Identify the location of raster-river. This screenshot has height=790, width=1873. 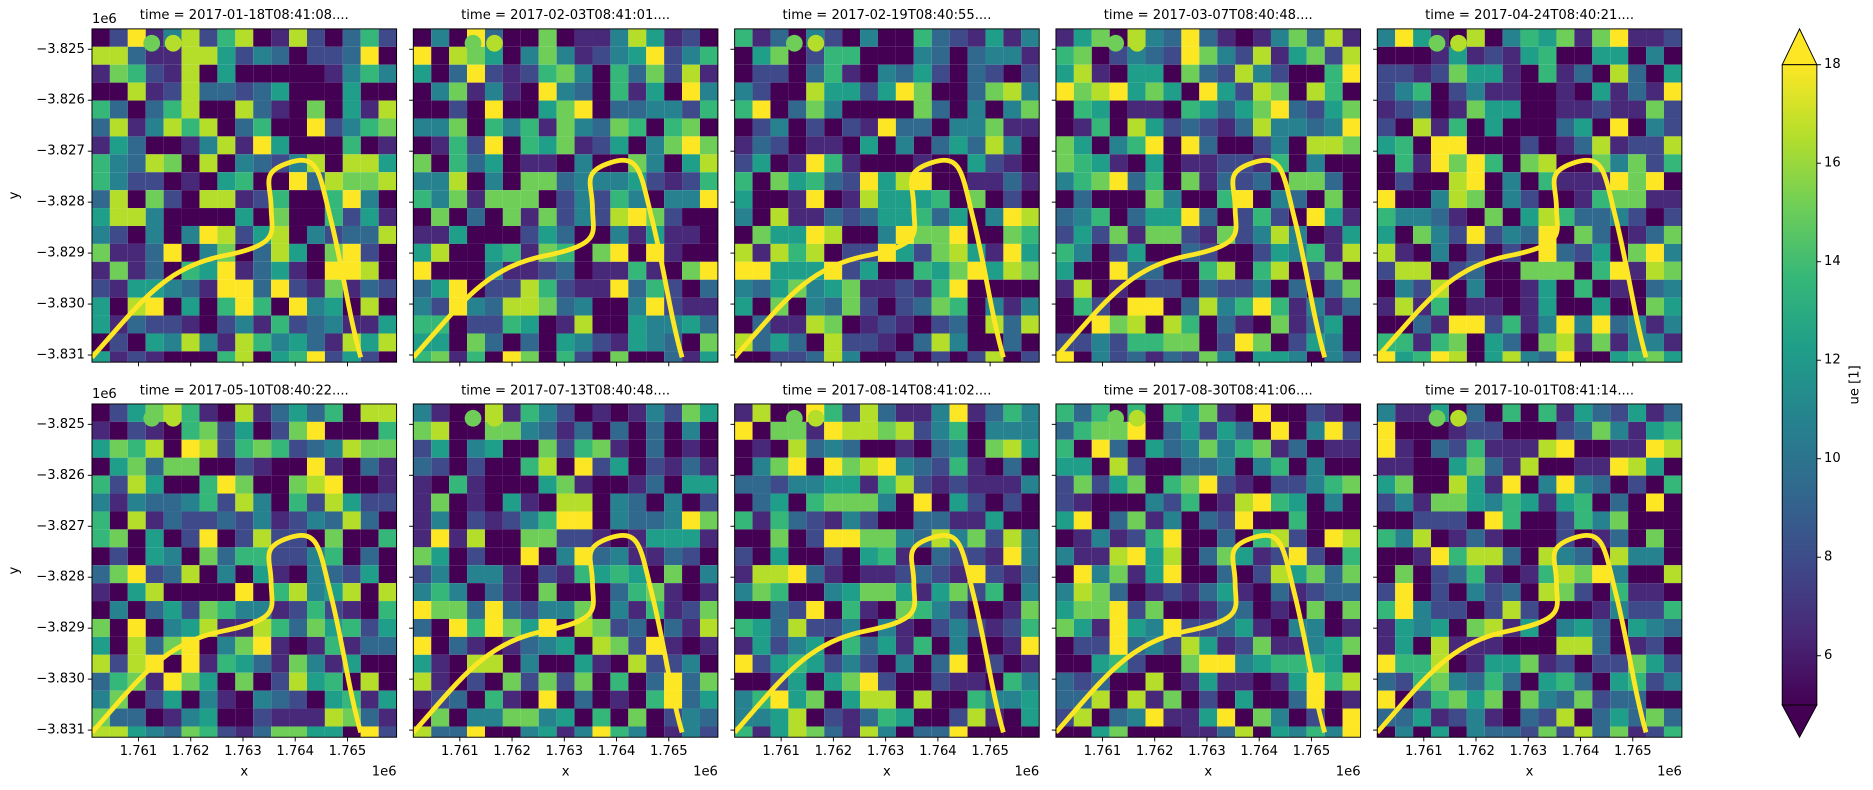
(870, 258).